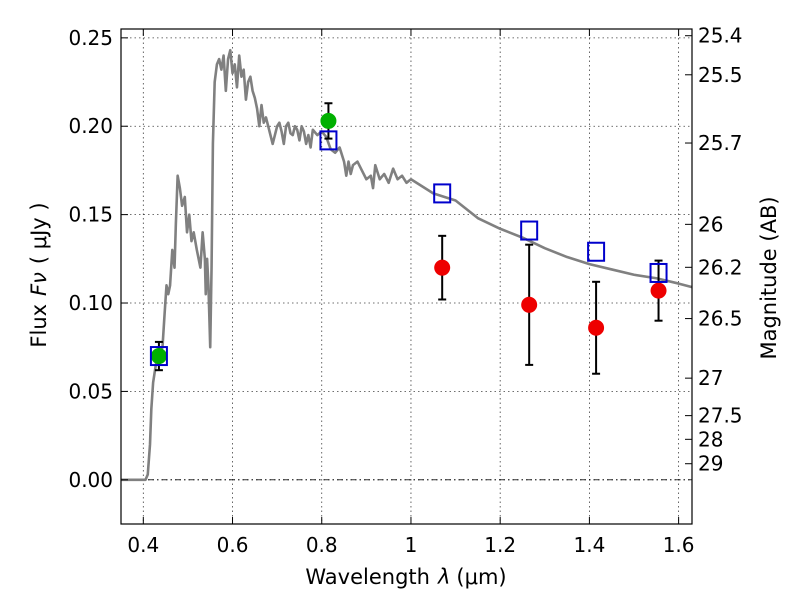  What do you see at coordinates (720, 75) in the screenshot?
I see `y2-tick-label: 25.5` at bounding box center [720, 75].